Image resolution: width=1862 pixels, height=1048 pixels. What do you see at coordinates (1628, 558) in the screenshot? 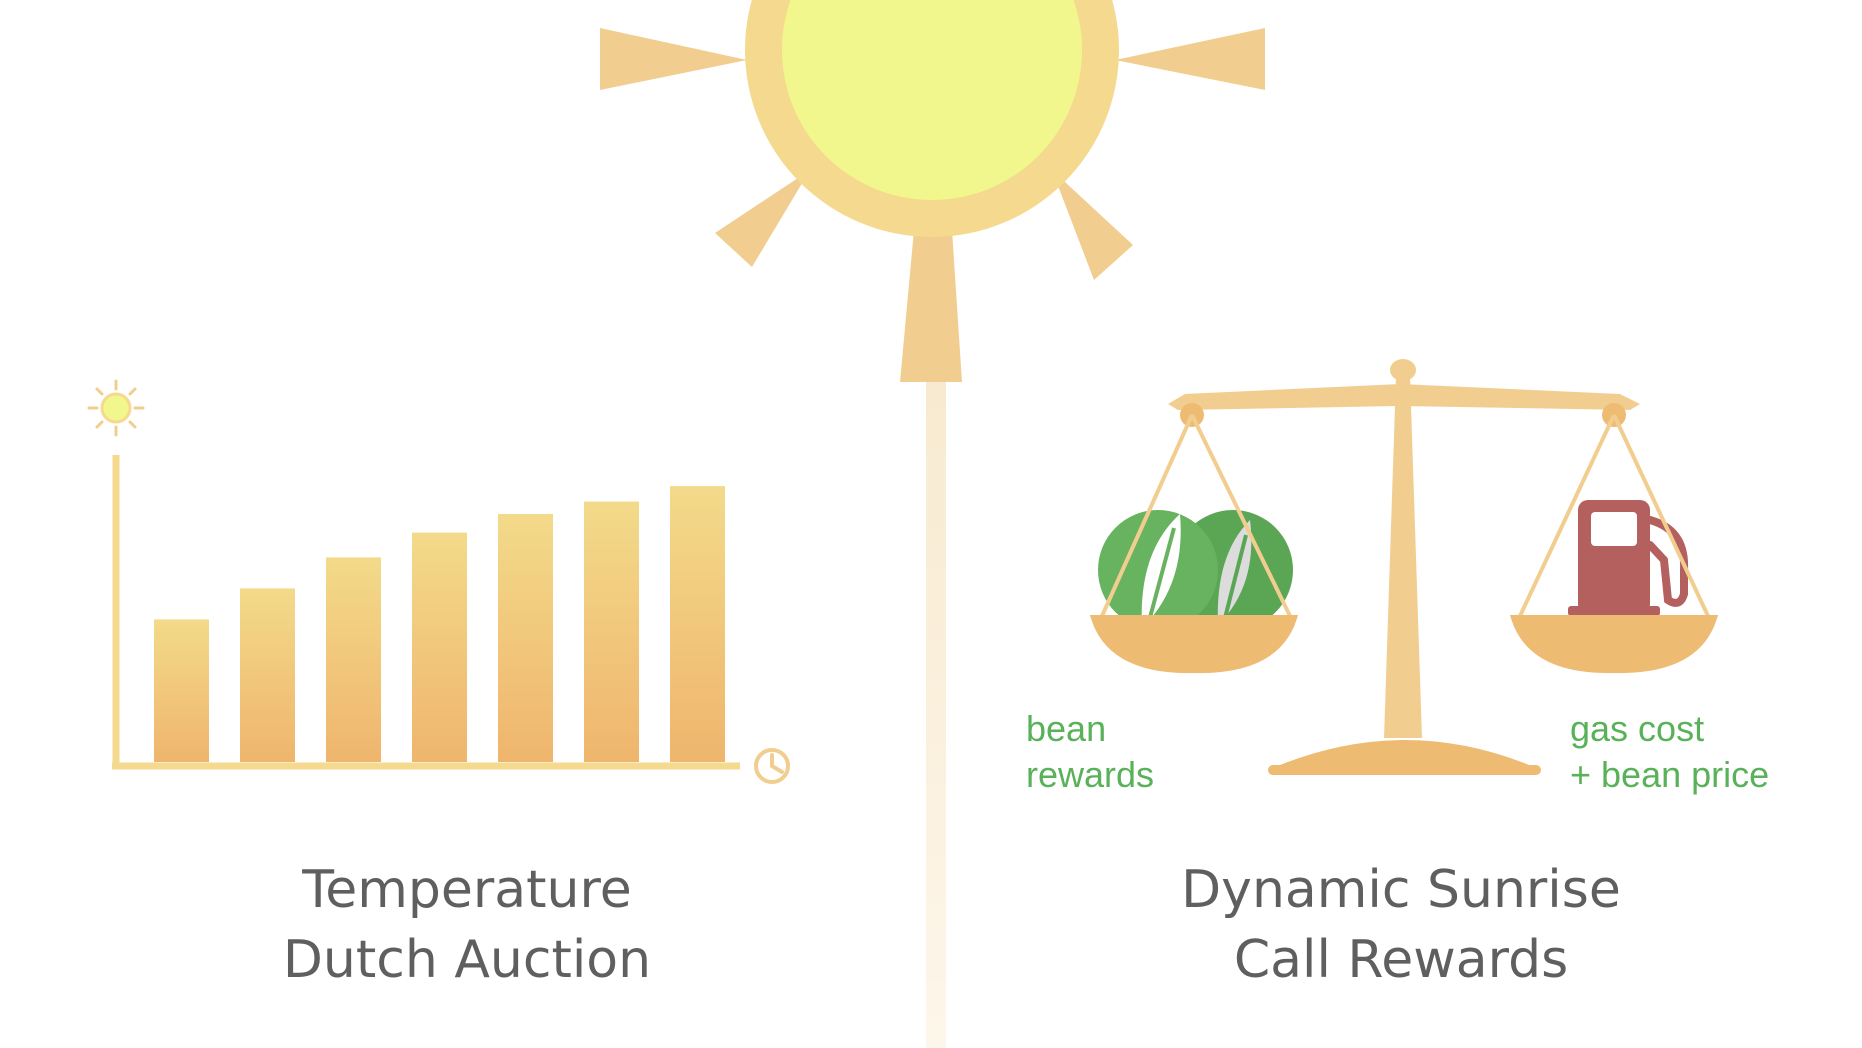
I see `gas-pump-icon` at bounding box center [1628, 558].